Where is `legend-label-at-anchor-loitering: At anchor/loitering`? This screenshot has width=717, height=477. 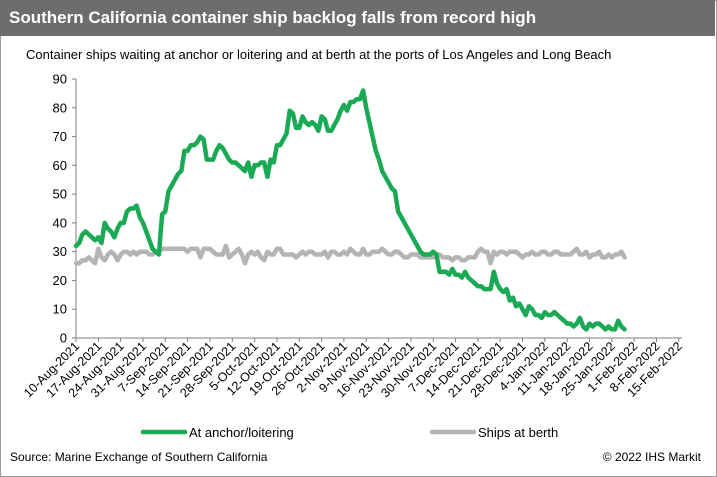
legend-label-at-anchor-loitering: At anchor/loitering is located at coordinates (241, 432).